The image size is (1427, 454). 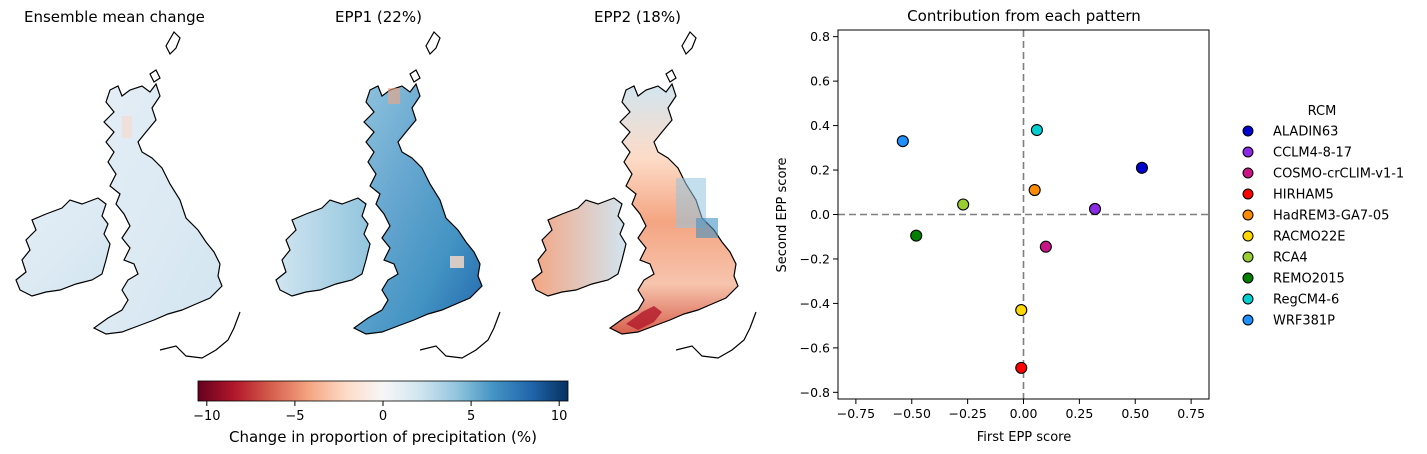 I want to click on y-tick-label: 0.4, so click(x=820, y=125).